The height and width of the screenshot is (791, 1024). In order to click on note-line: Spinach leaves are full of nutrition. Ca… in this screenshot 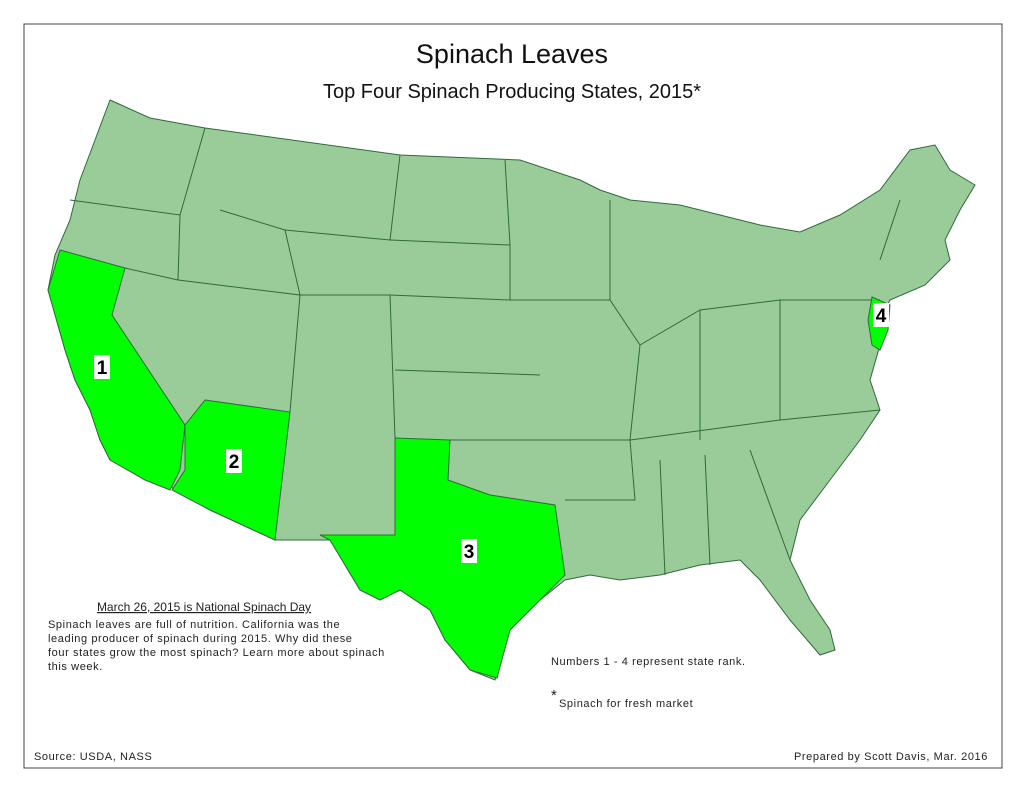, I will do `click(194, 625)`.